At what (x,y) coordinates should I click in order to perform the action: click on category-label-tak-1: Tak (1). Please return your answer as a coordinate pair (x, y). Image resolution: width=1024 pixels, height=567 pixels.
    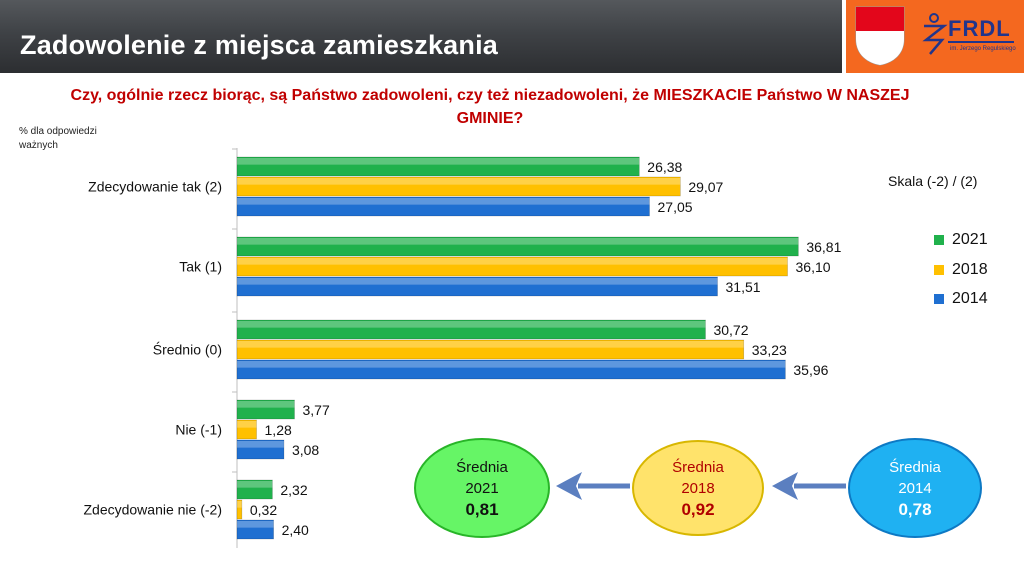
    Looking at the image, I should click on (200, 267).